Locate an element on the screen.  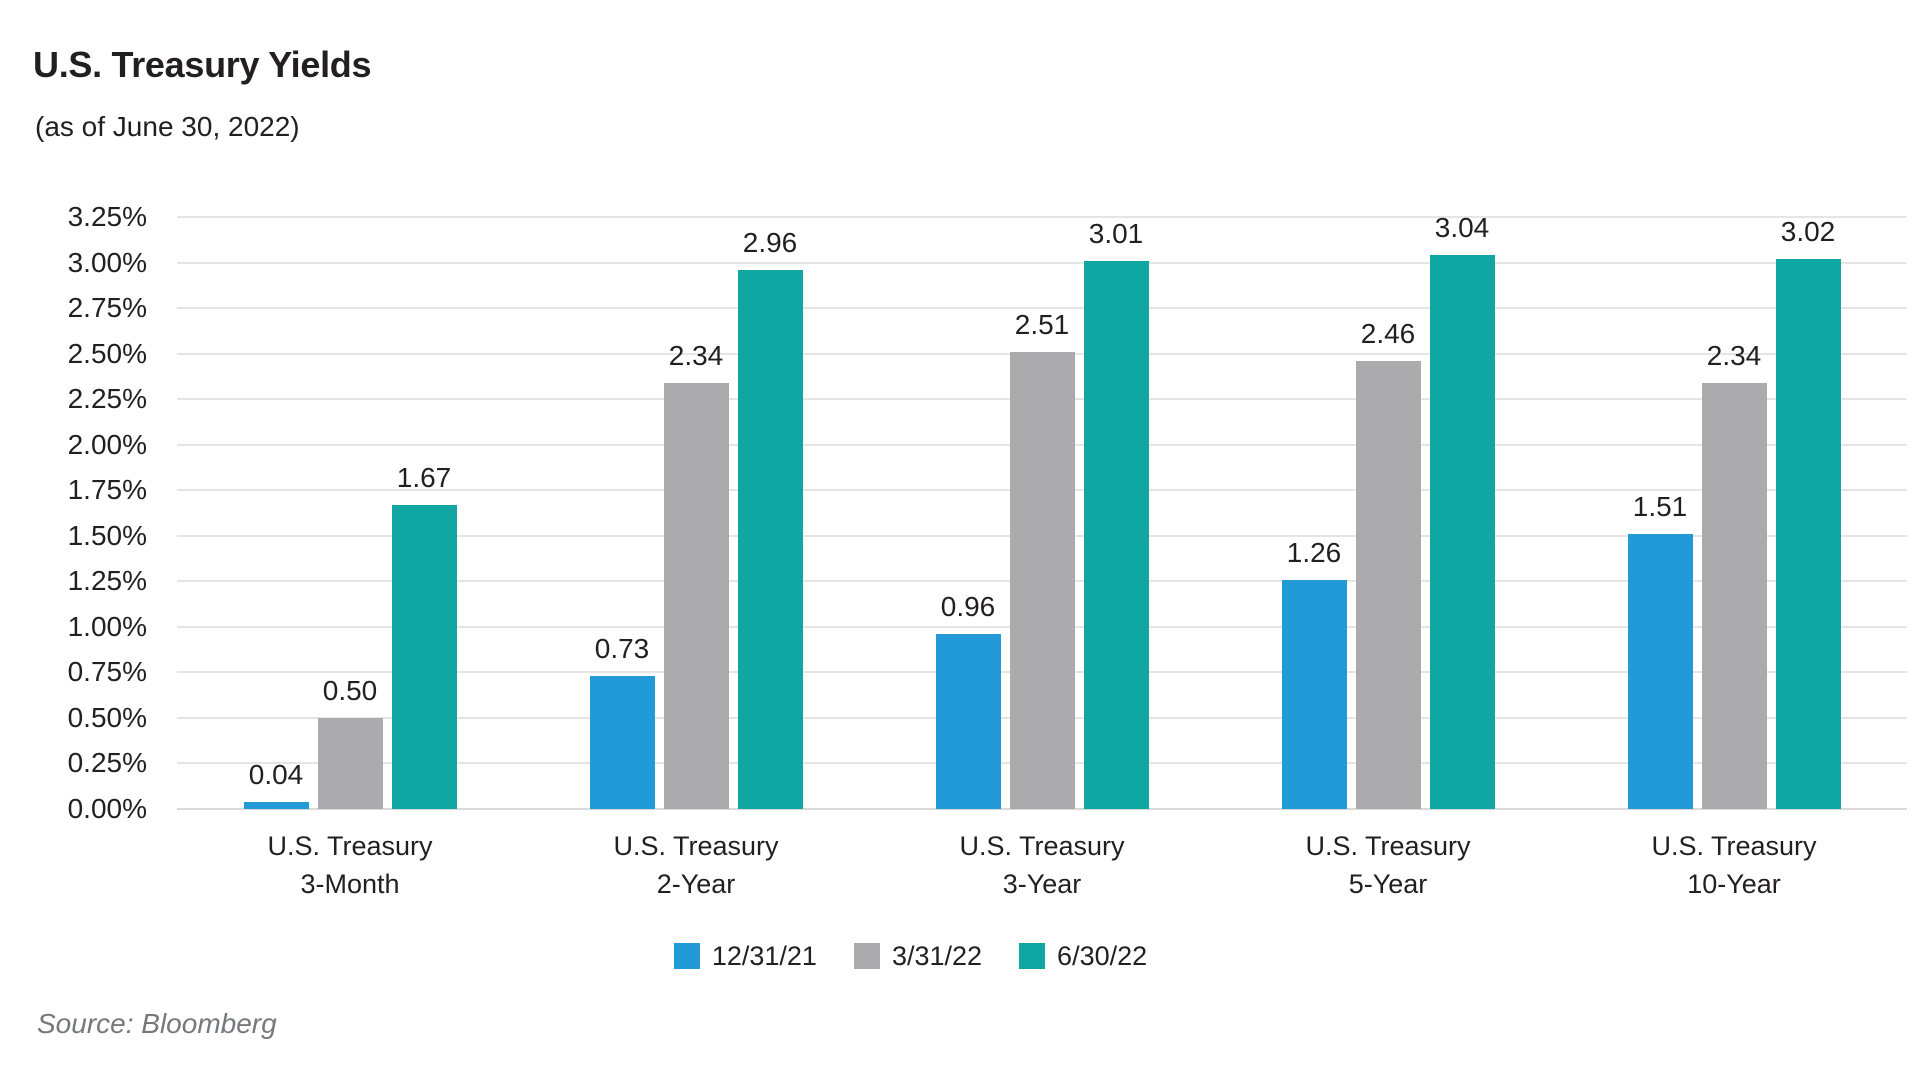
bar-12-31-21-u-s-treasury-3-month is located at coordinates (276, 805).